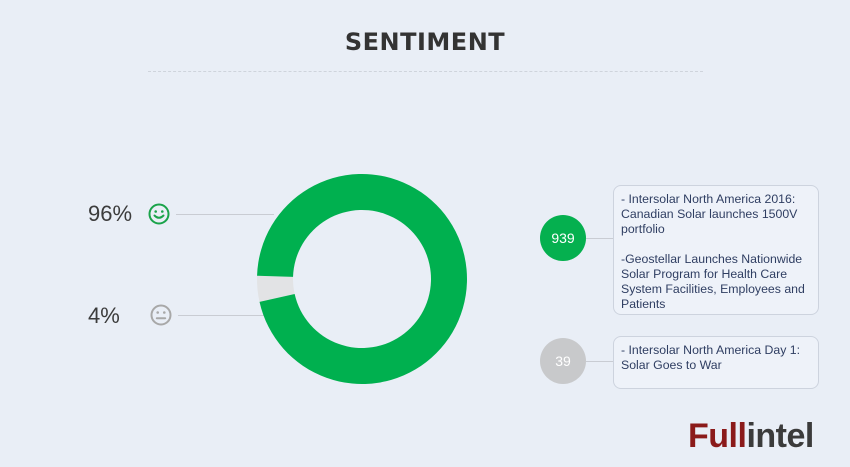 The height and width of the screenshot is (467, 850). I want to click on donut-slice-positive, so click(362, 279).